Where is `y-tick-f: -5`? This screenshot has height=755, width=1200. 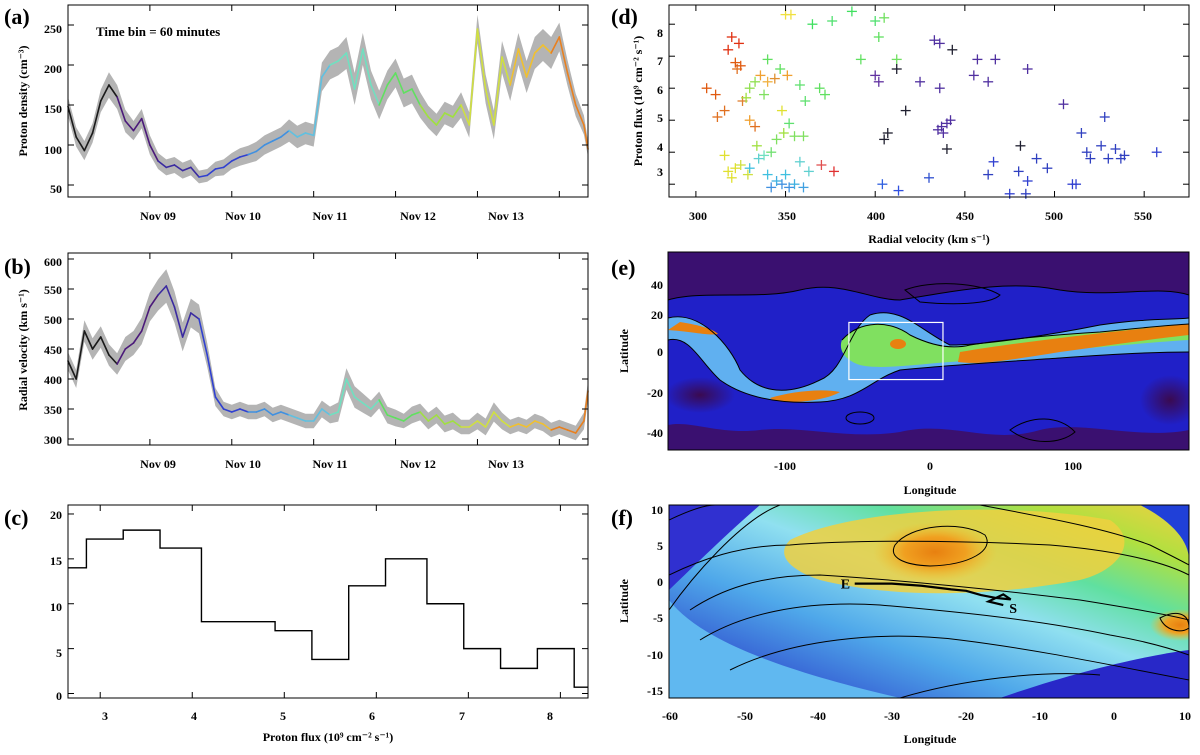
y-tick-f: -5 is located at coordinates (658, 618).